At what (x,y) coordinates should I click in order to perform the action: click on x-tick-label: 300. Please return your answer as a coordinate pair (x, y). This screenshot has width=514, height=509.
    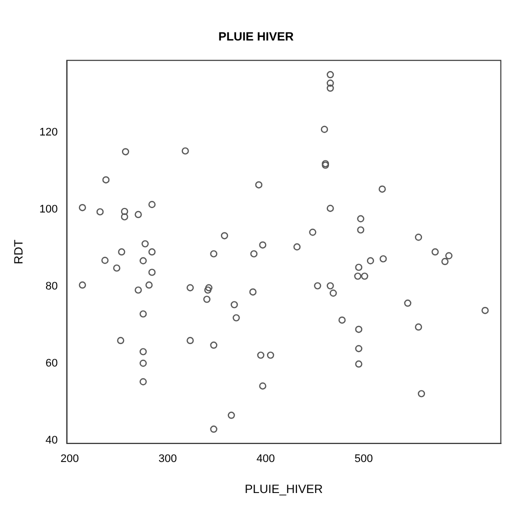
    Looking at the image, I should click on (167, 459).